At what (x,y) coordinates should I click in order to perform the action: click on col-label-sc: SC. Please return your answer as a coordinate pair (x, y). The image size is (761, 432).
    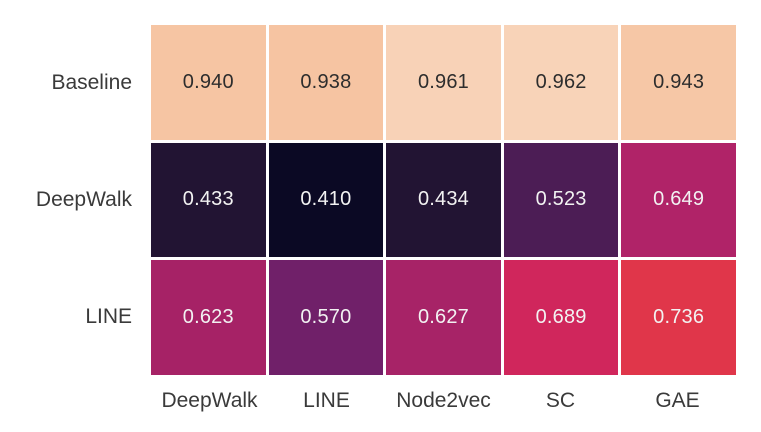
    Looking at the image, I should click on (560, 400).